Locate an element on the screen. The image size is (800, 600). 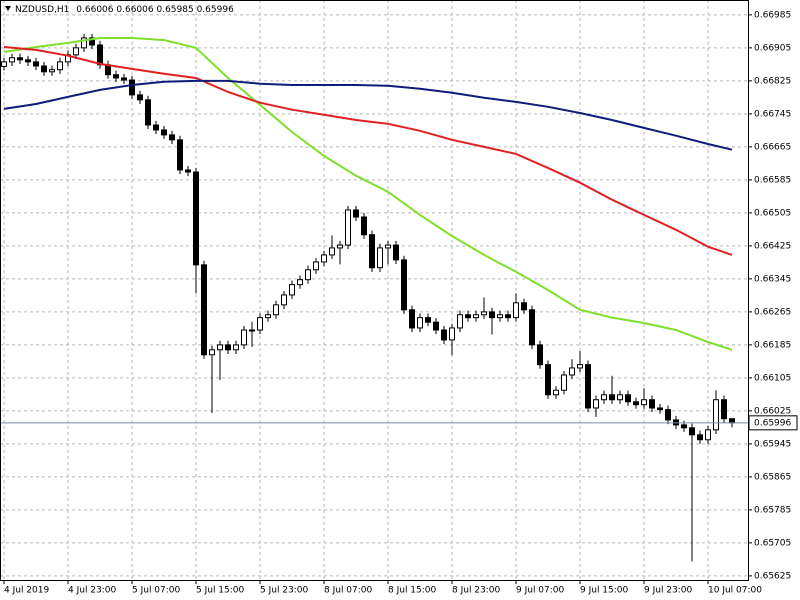
y-tick-label: 0.66985 is located at coordinates (772, 15).